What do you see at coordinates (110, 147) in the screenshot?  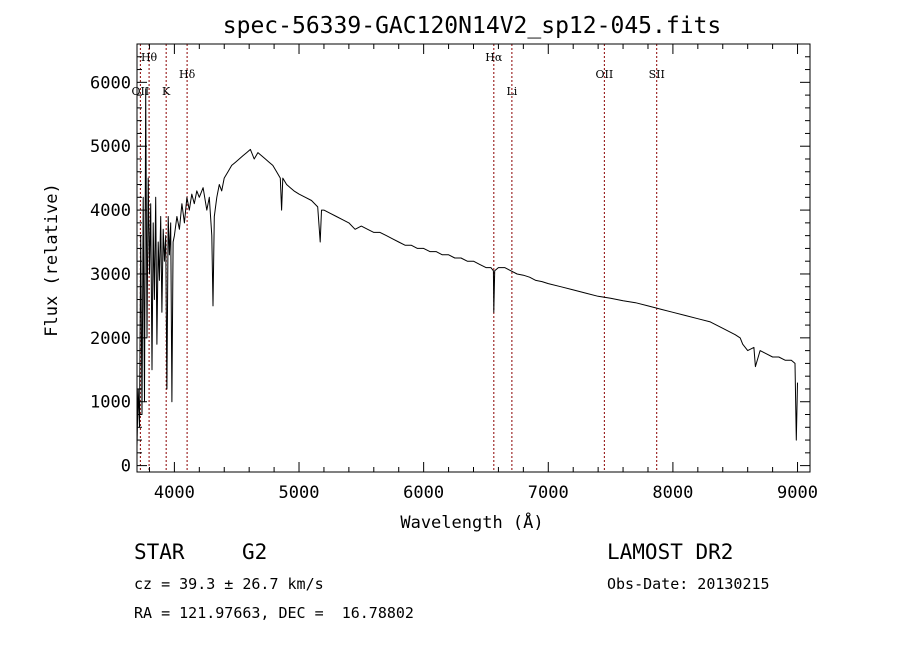 I see `y-tick-label: 5000` at bounding box center [110, 147].